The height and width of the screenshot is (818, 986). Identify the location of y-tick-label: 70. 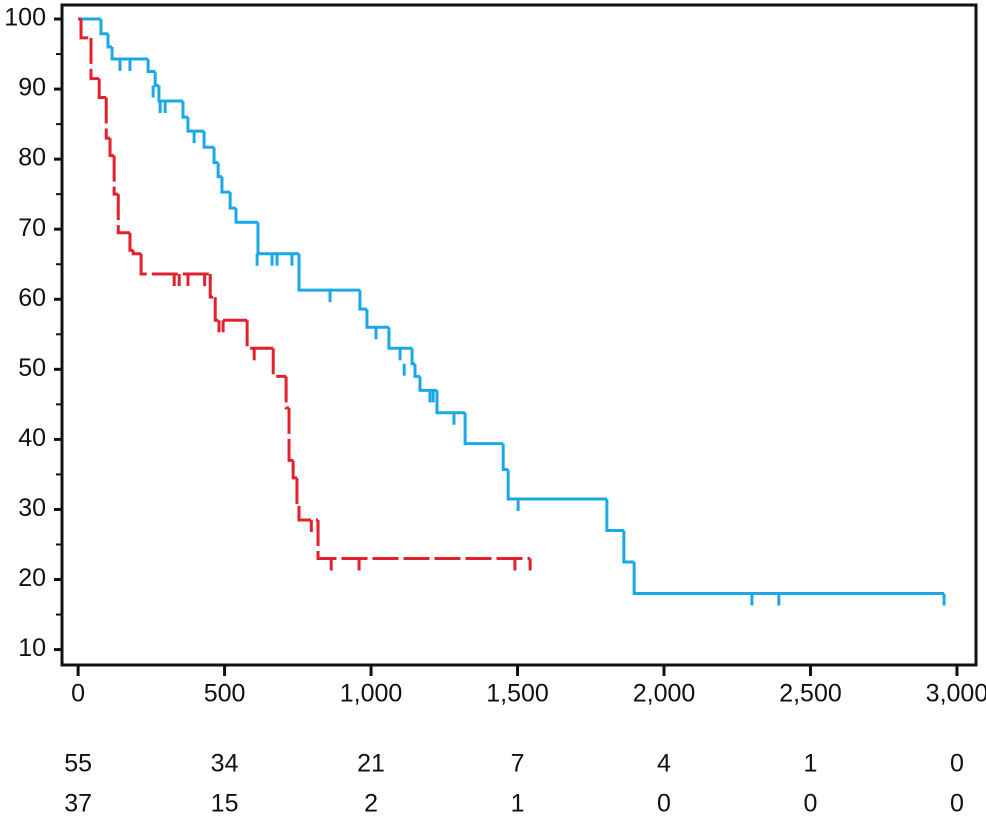
(32, 228).